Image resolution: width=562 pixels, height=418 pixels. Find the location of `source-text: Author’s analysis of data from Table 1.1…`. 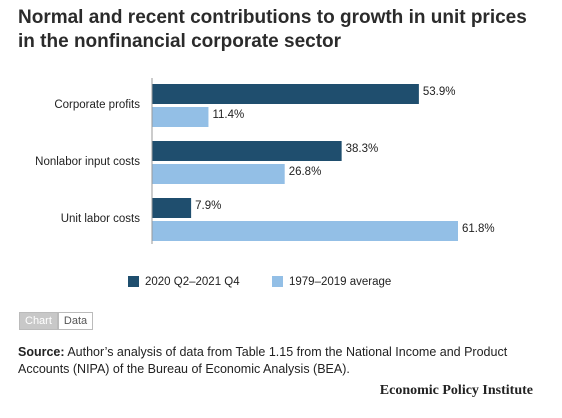

source-text: Author’s analysis of data from Table 1.1… is located at coordinates (263, 360).